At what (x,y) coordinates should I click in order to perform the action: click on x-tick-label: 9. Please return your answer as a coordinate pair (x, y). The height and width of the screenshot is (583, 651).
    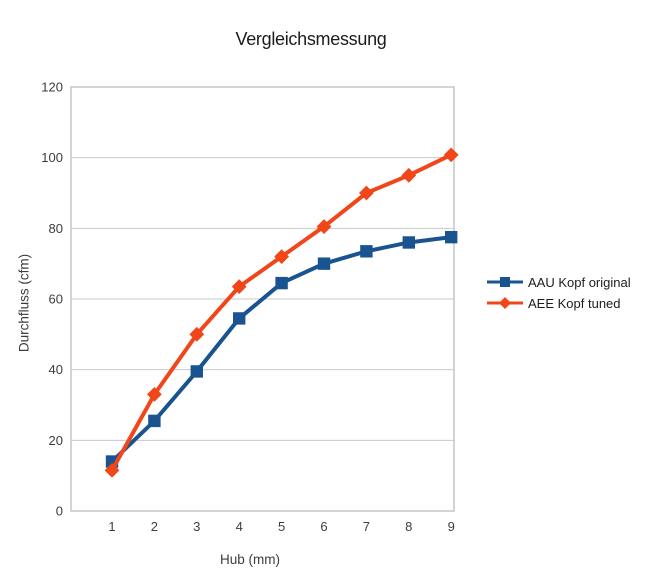
    Looking at the image, I should click on (451, 526).